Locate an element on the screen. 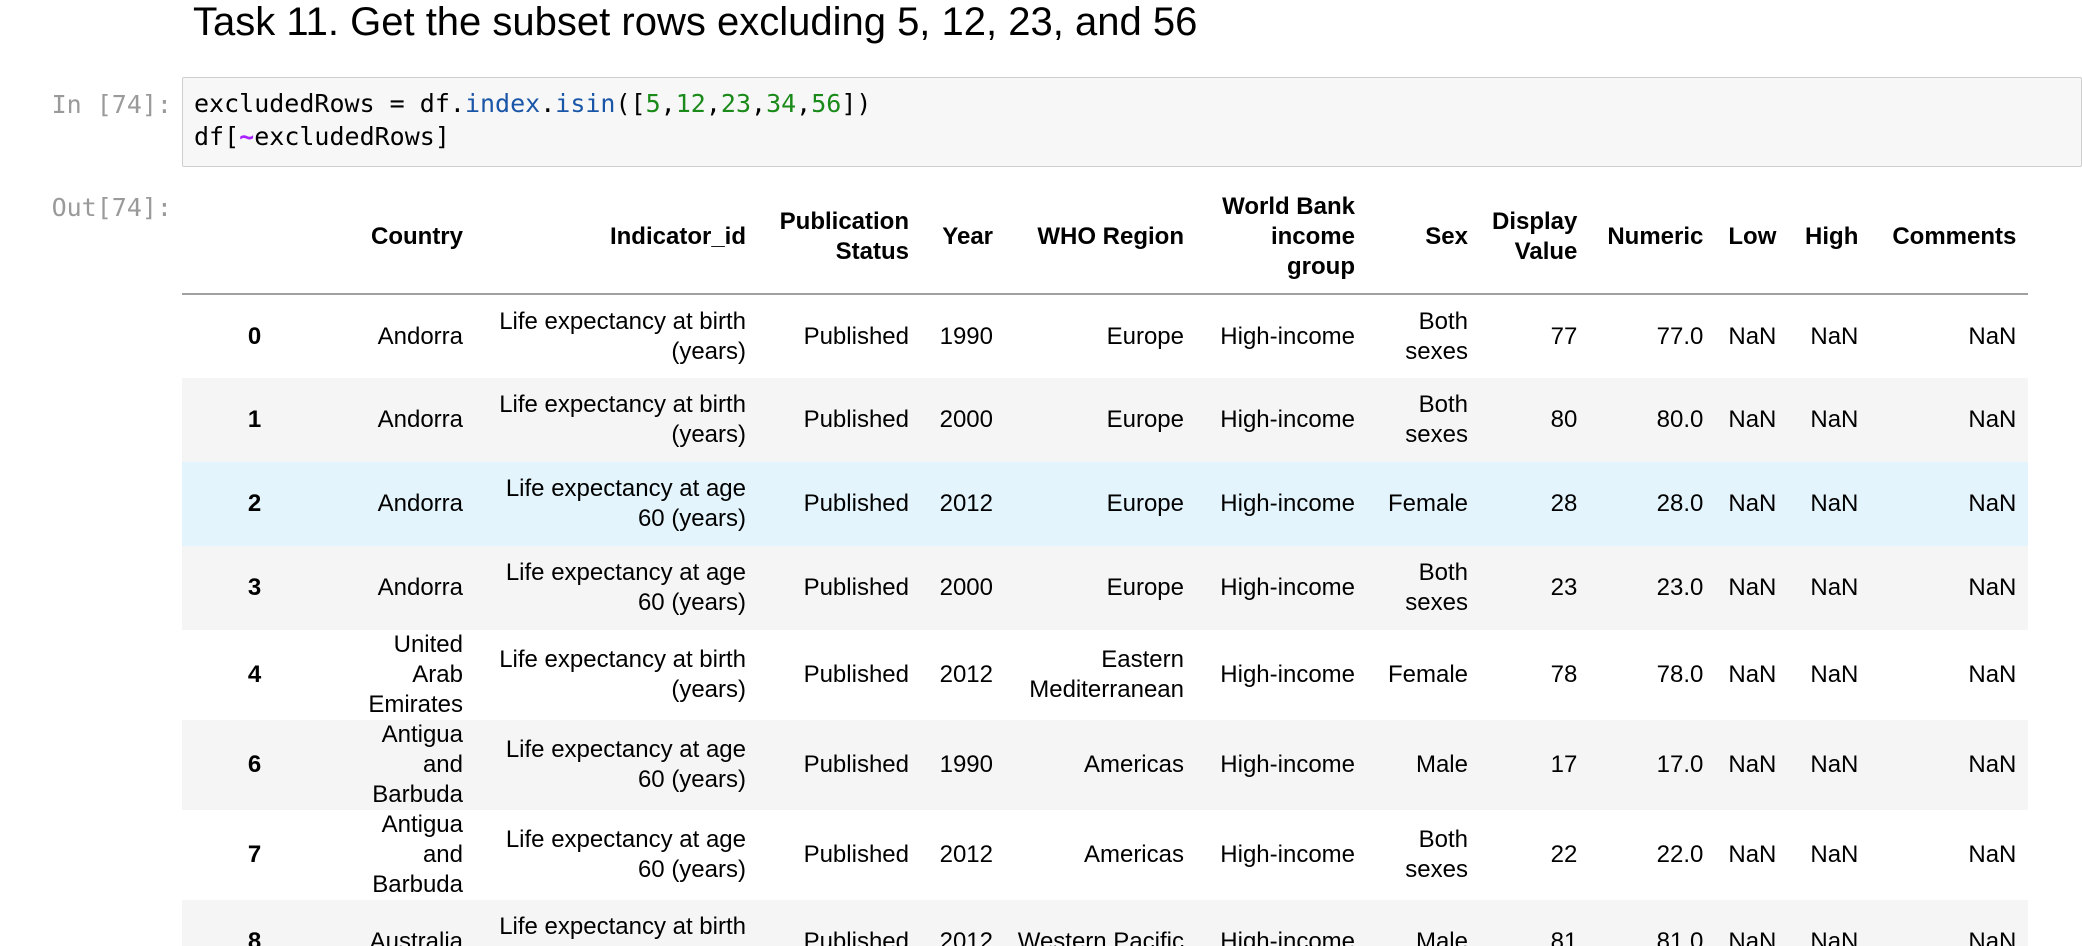 This screenshot has height=946, width=2082. code-token: df[ is located at coordinates (217, 136).